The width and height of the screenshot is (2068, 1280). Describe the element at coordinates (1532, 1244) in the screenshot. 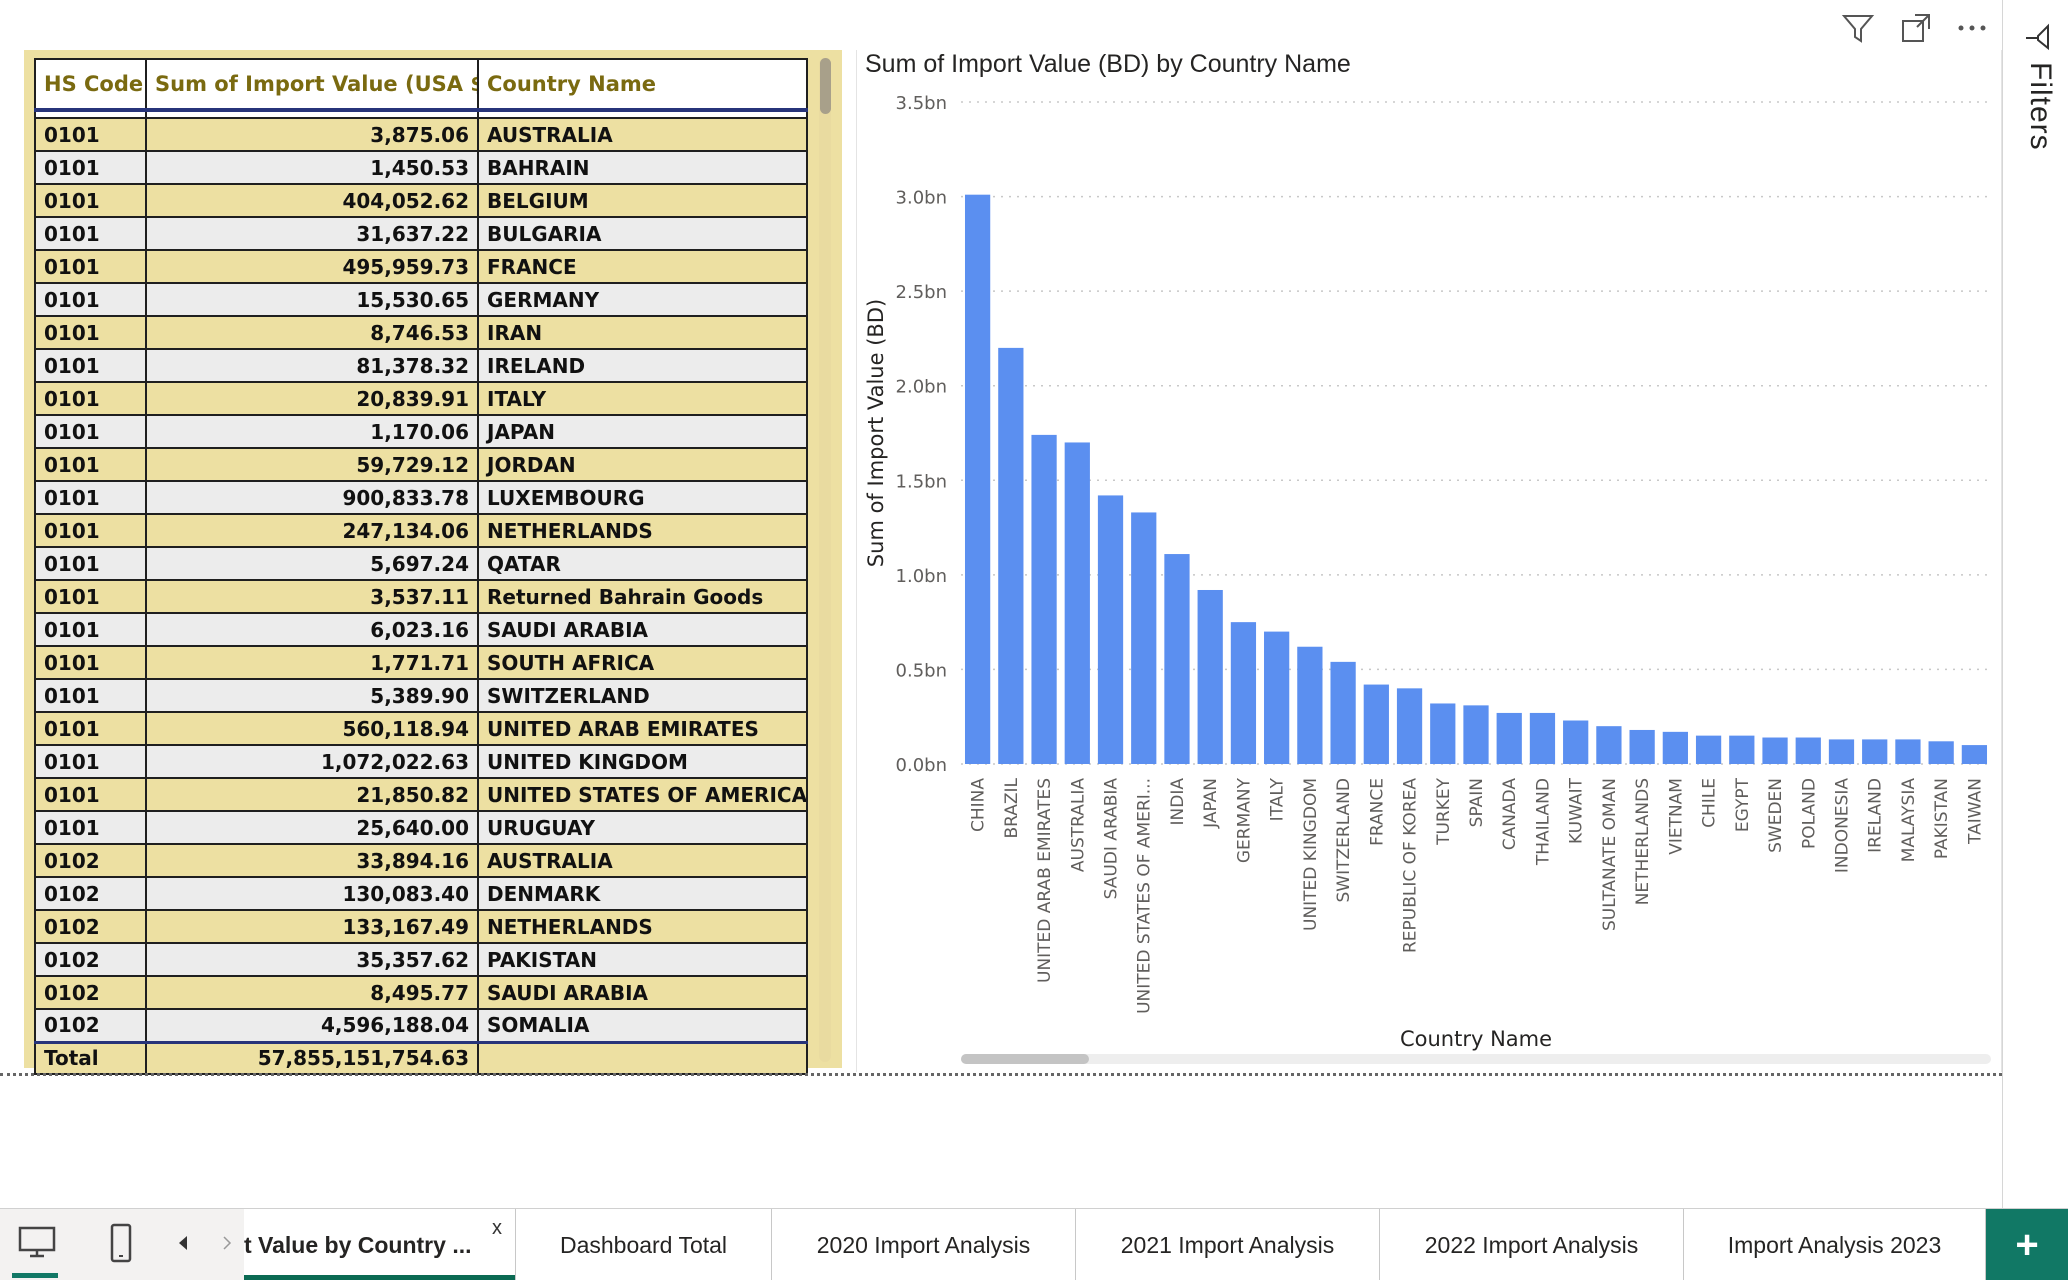

I see `tab-2022-import-analysis: 2022 Import Analysis` at that location.